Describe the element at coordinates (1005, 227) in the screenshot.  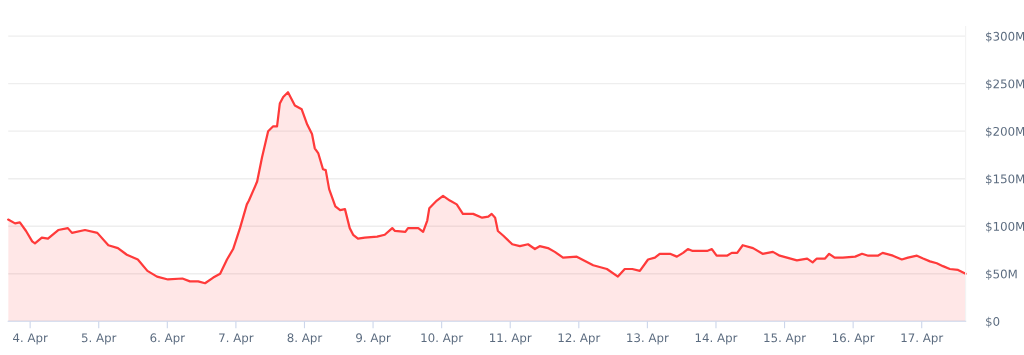
I see `y-tick-label: $100M` at that location.